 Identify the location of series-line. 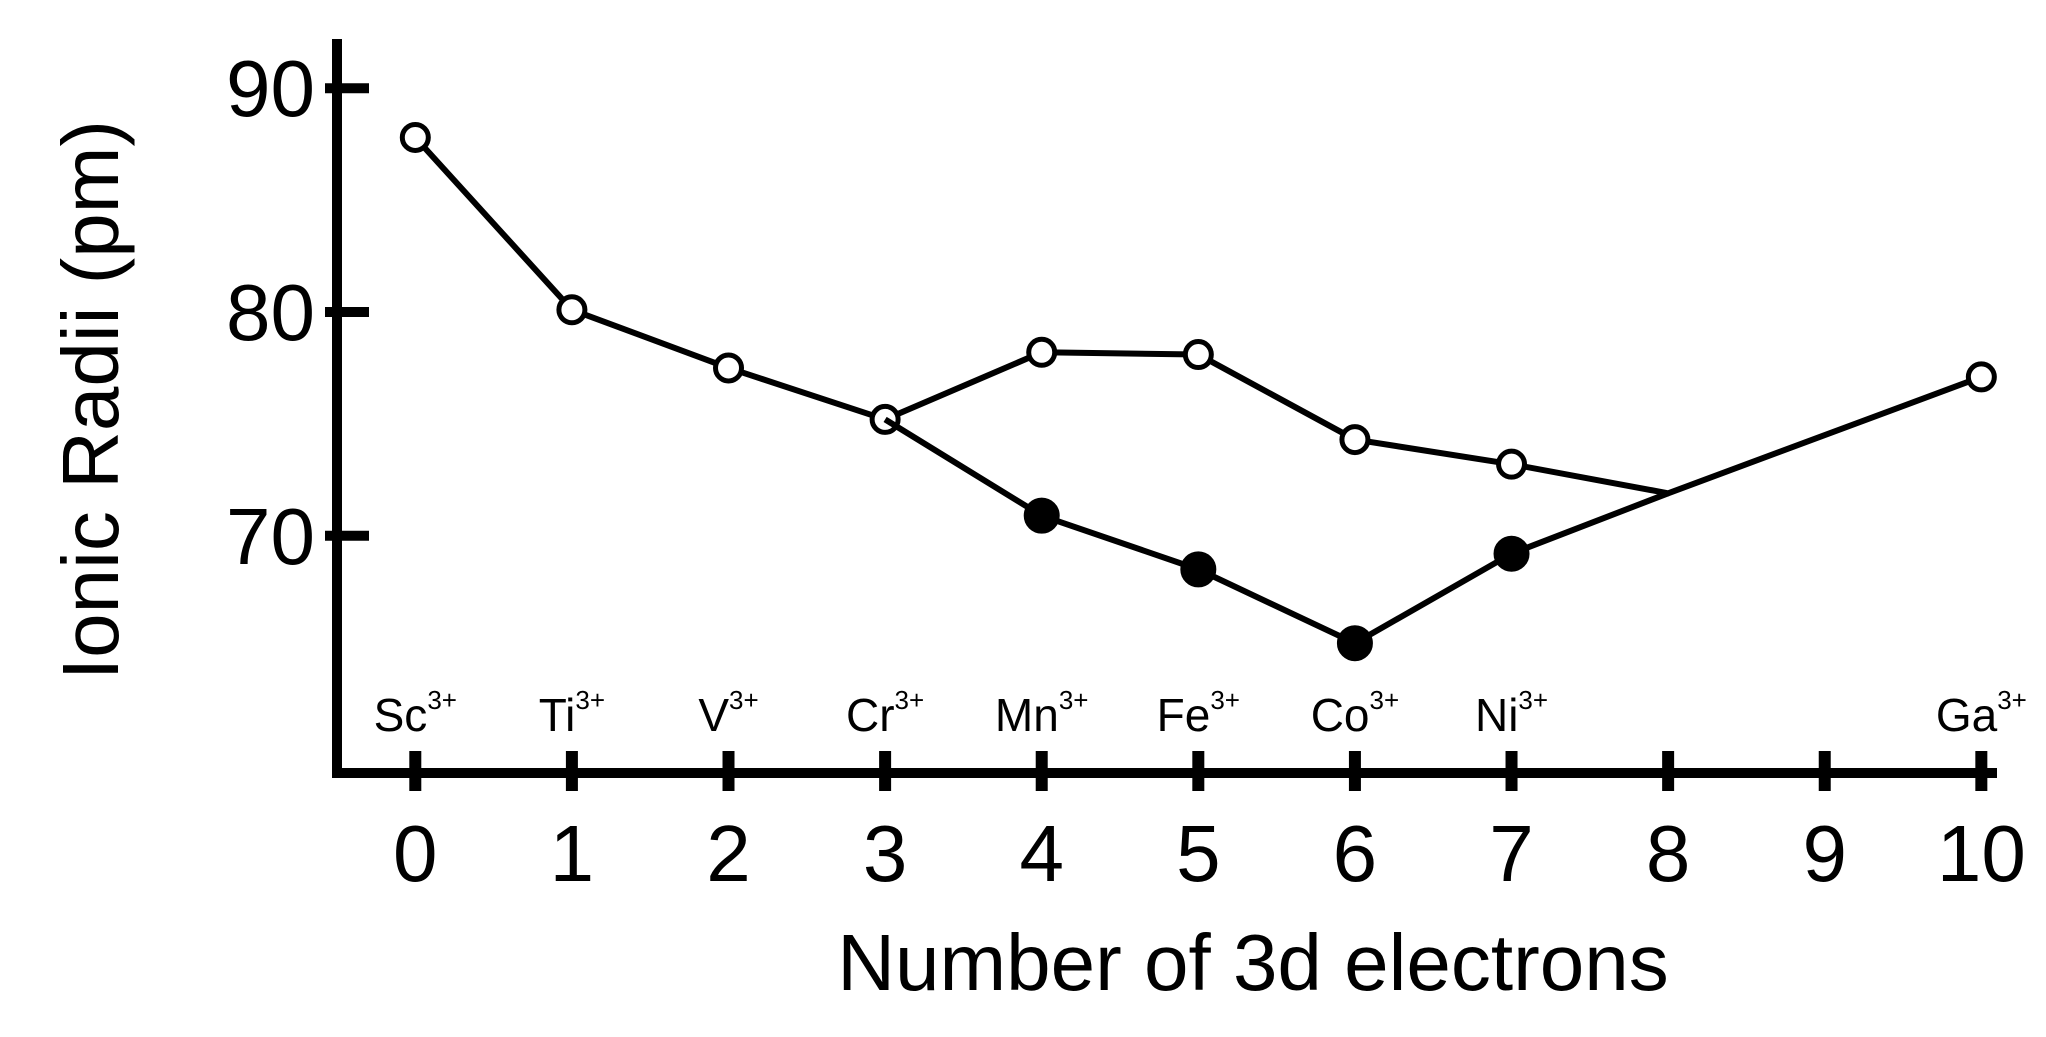
(1276, 531).